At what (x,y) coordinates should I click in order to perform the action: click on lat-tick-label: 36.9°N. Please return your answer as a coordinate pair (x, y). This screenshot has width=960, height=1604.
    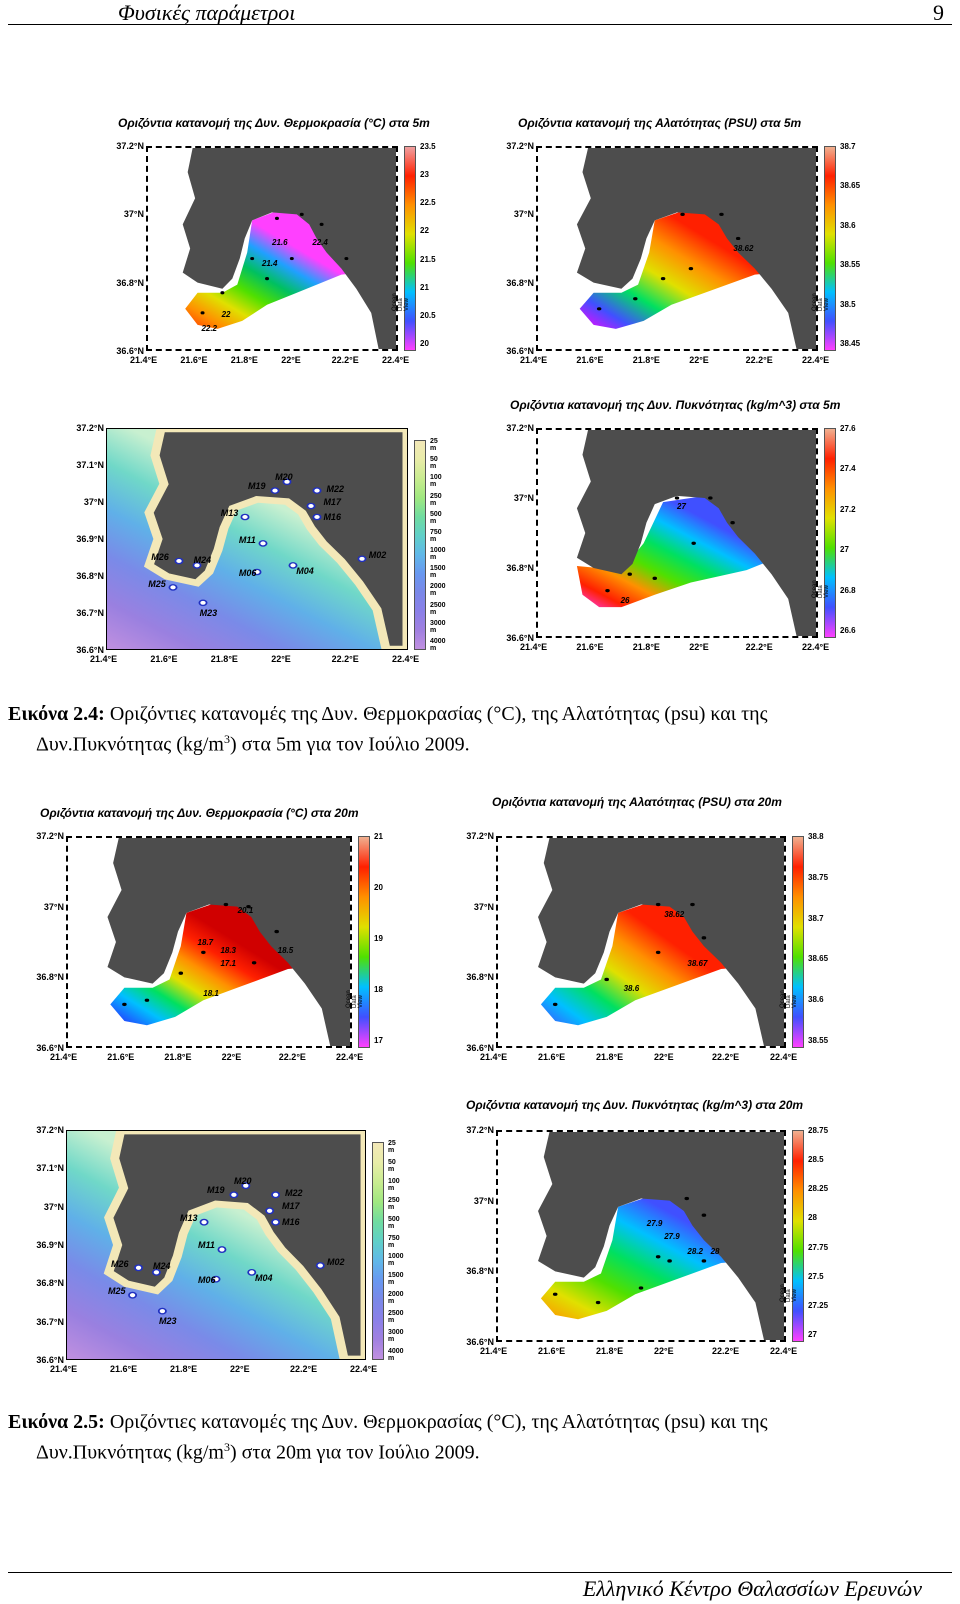
    Looking at the image, I should click on (50, 1245).